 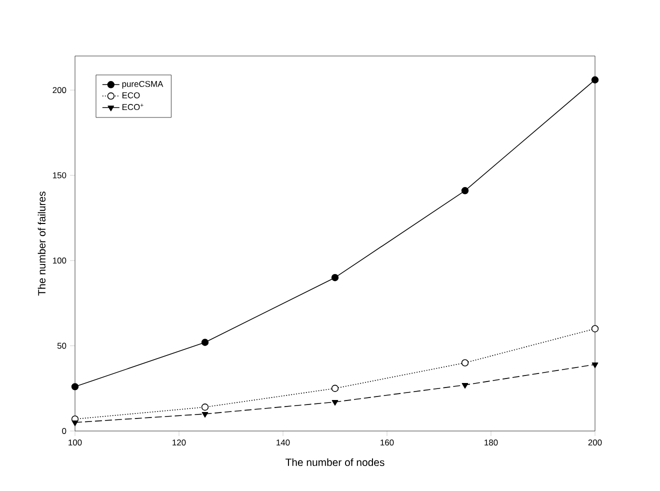 I want to click on x-tick-label: 200, so click(x=595, y=443).